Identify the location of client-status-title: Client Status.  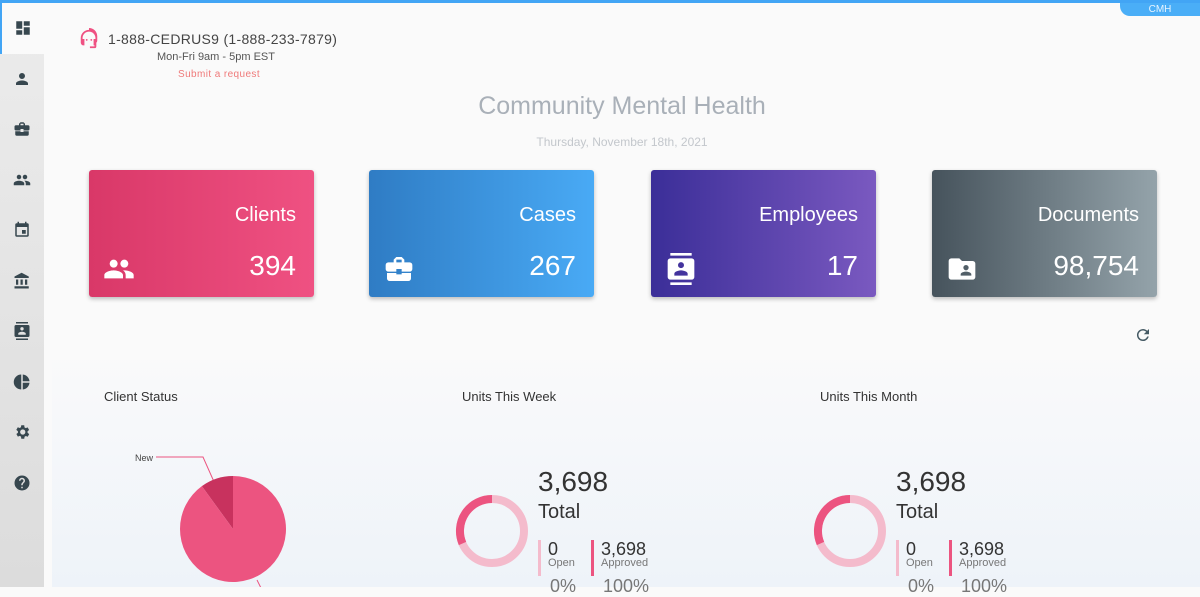
(141, 396).